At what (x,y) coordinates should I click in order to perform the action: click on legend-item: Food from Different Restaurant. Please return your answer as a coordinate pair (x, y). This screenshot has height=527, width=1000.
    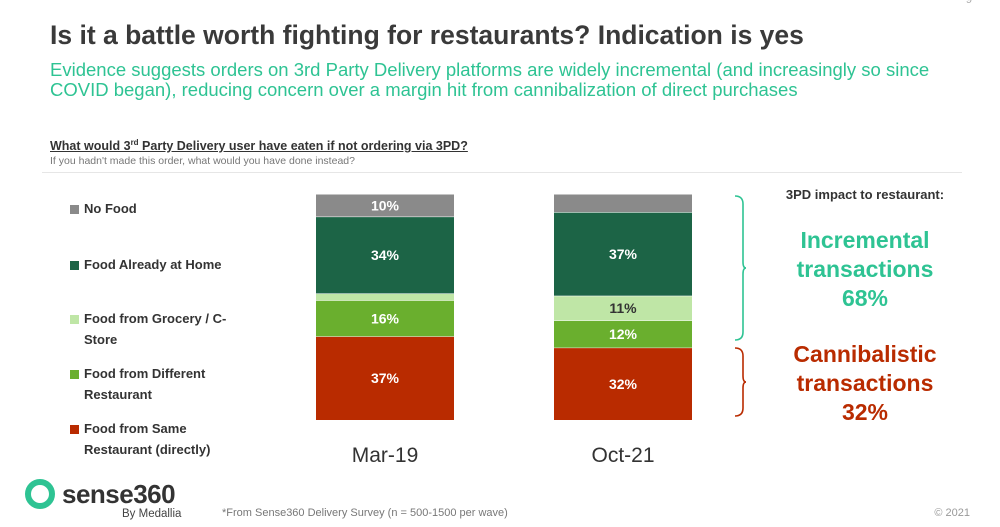
    Looking at the image, I should click on (170, 385).